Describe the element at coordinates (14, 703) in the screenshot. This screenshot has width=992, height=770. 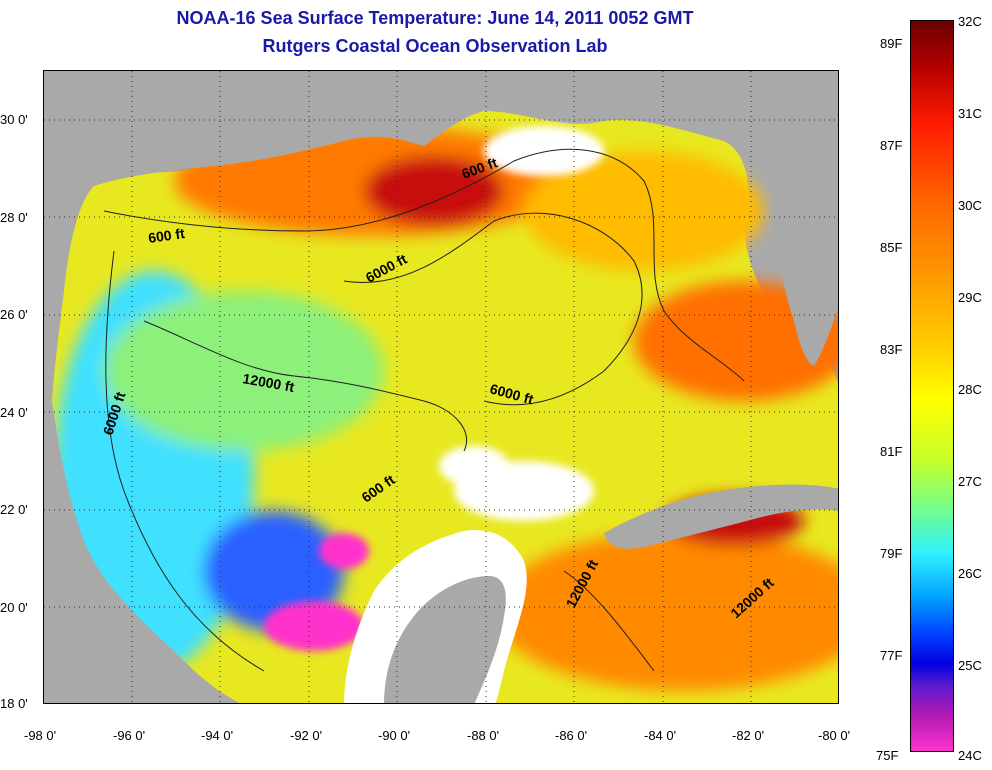
I see `y-tick-label: 18 0'` at that location.